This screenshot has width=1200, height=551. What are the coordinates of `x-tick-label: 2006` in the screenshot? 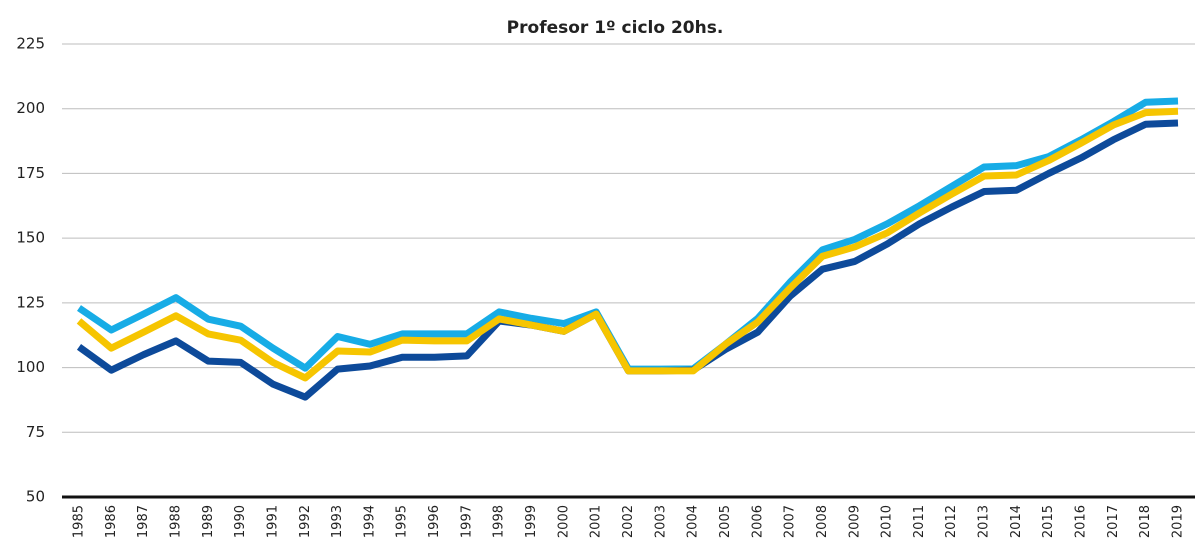 It's located at (757, 521).